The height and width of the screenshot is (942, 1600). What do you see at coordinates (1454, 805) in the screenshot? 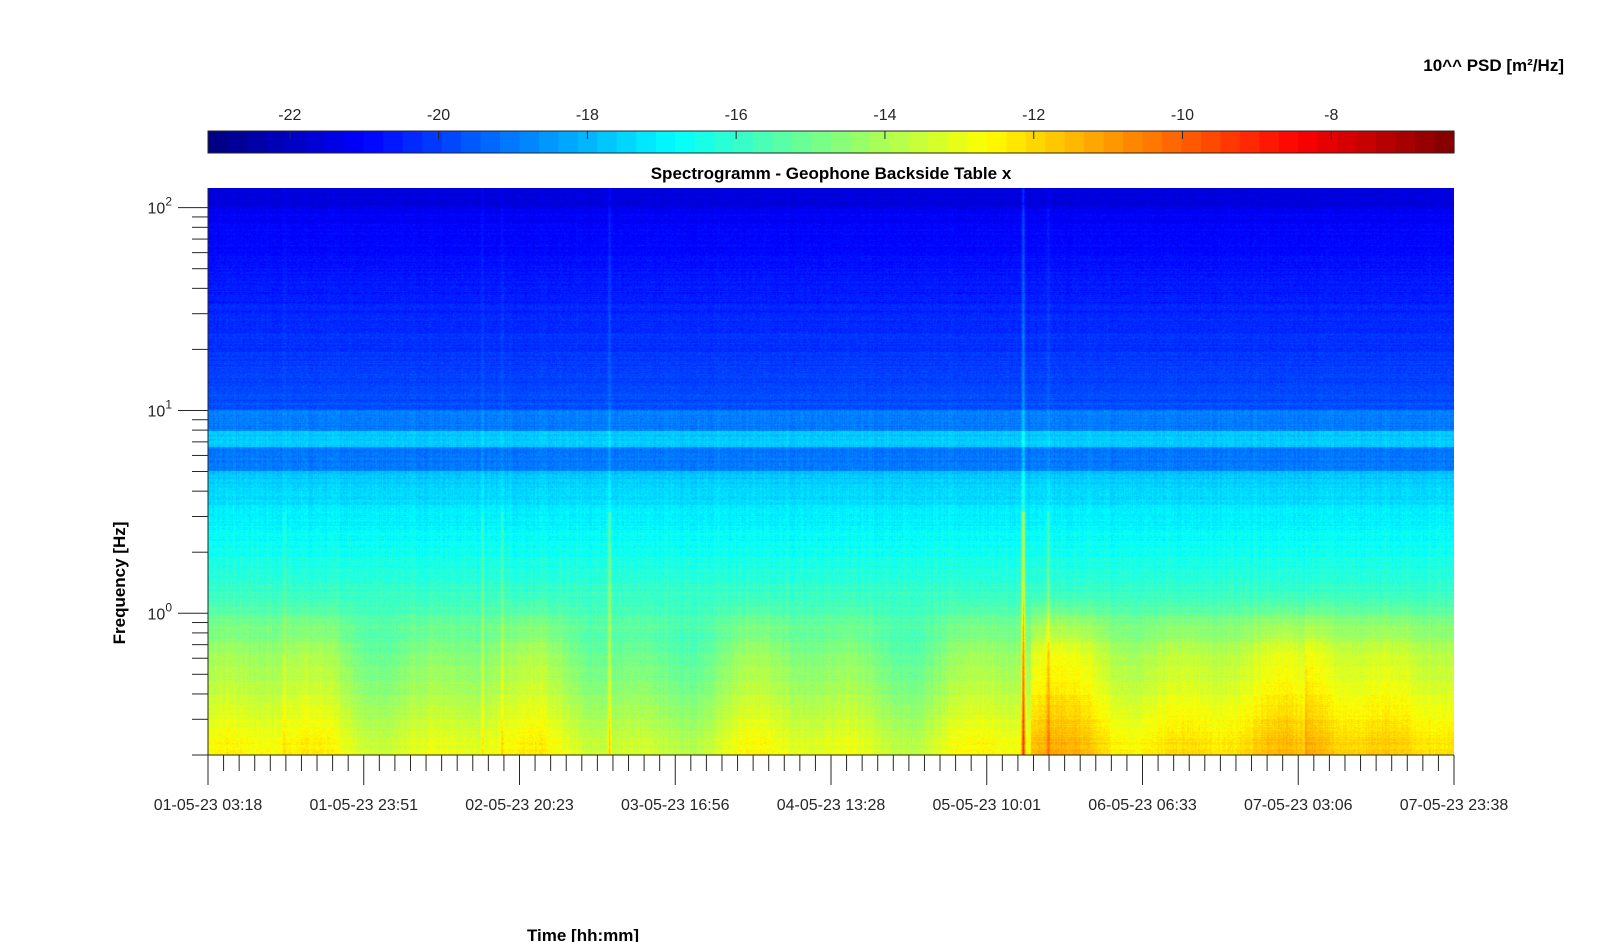
I see `x-tick-label: 07-05-23 23:38` at bounding box center [1454, 805].